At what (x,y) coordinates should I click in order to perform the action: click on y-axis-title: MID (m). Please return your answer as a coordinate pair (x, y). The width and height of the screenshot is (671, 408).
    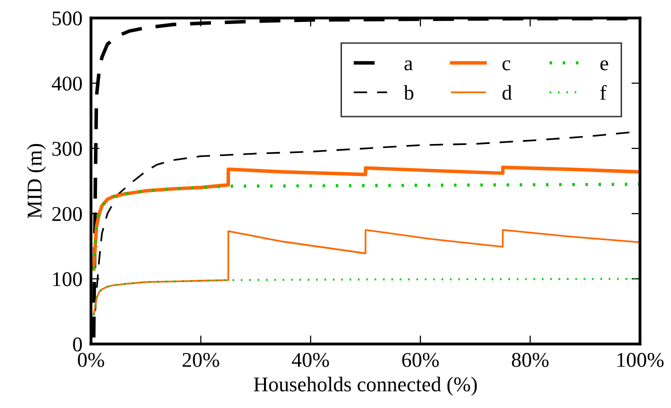
    Looking at the image, I should click on (36, 181).